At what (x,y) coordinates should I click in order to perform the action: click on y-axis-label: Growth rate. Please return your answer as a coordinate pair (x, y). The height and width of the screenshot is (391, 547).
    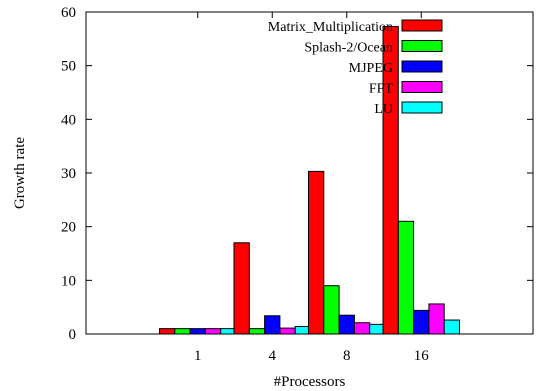
    Looking at the image, I should click on (20, 173).